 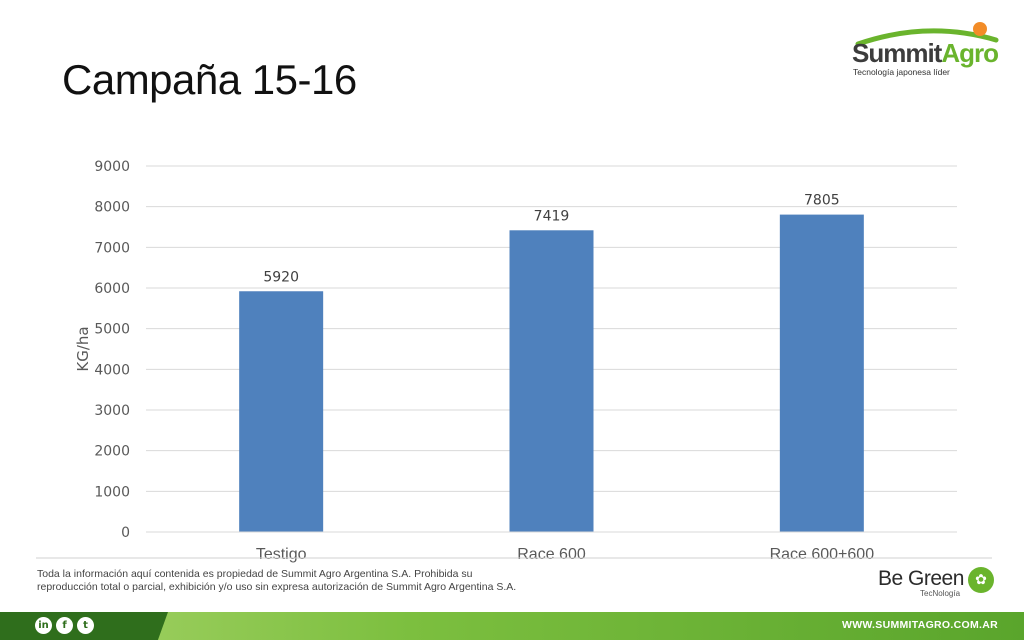 What do you see at coordinates (281, 554) in the screenshot?
I see `x-tick-label: Testigo` at bounding box center [281, 554].